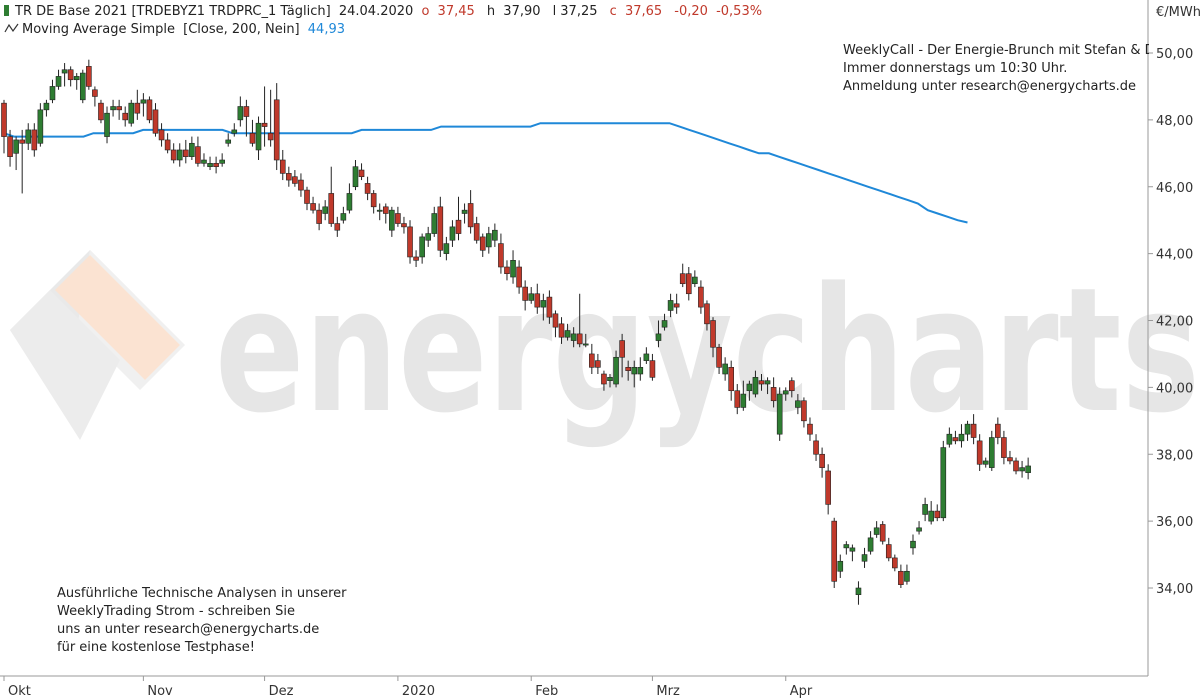 The width and height of the screenshot is (1200, 700). Describe the element at coordinates (485, 173) in the screenshot. I see `moving-average-series` at that location.